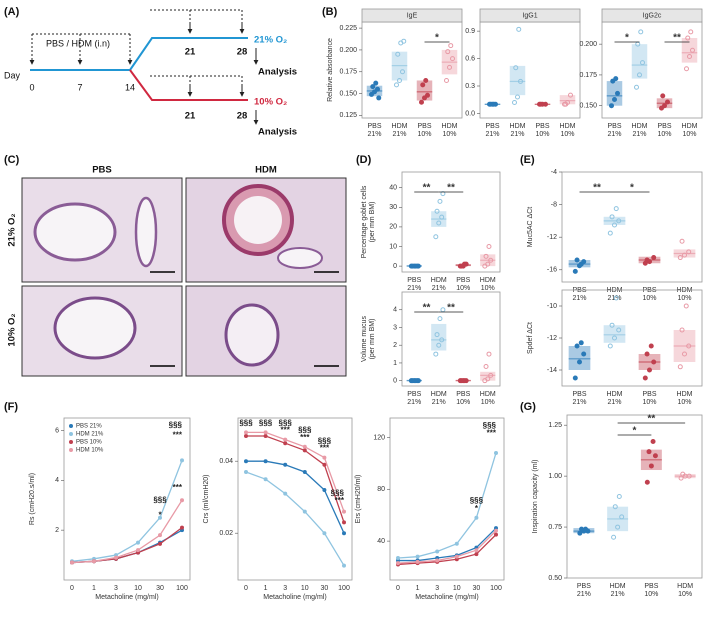  What do you see at coordinates (368, 339) in the screenshot?
I see `y-axis-label: Volume mucus(per mm BM)` at bounding box center [368, 339].